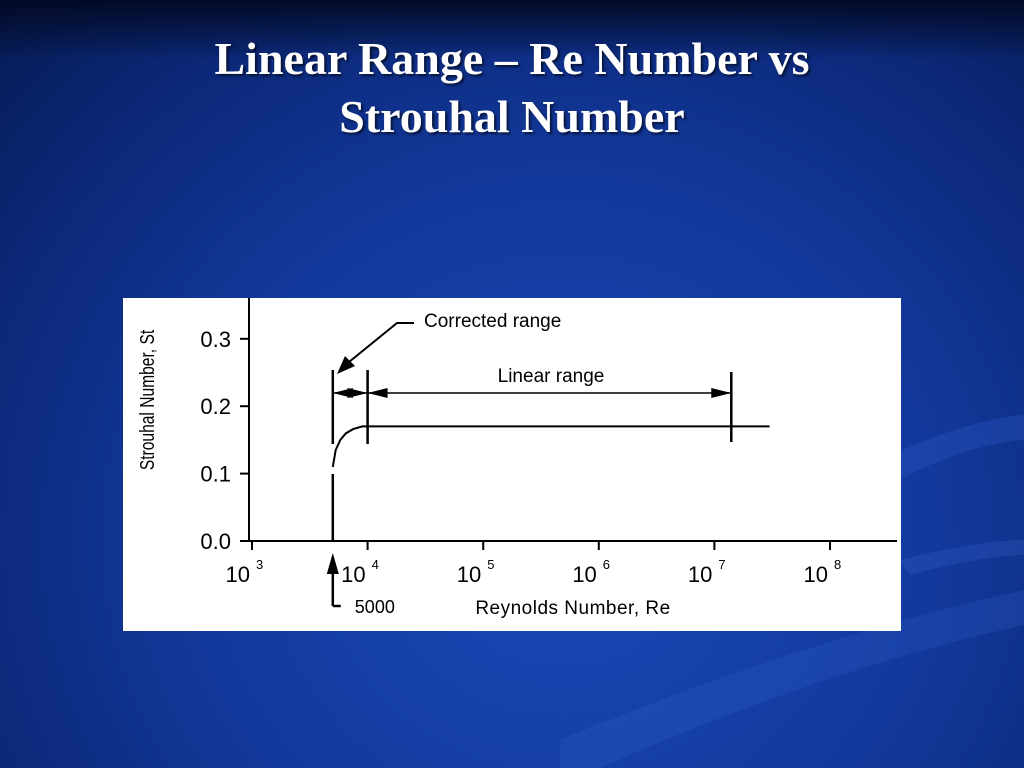 The height and width of the screenshot is (768, 1024). Describe the element at coordinates (837, 564) in the screenshot. I see `x-tick-exponent: 8` at that location.